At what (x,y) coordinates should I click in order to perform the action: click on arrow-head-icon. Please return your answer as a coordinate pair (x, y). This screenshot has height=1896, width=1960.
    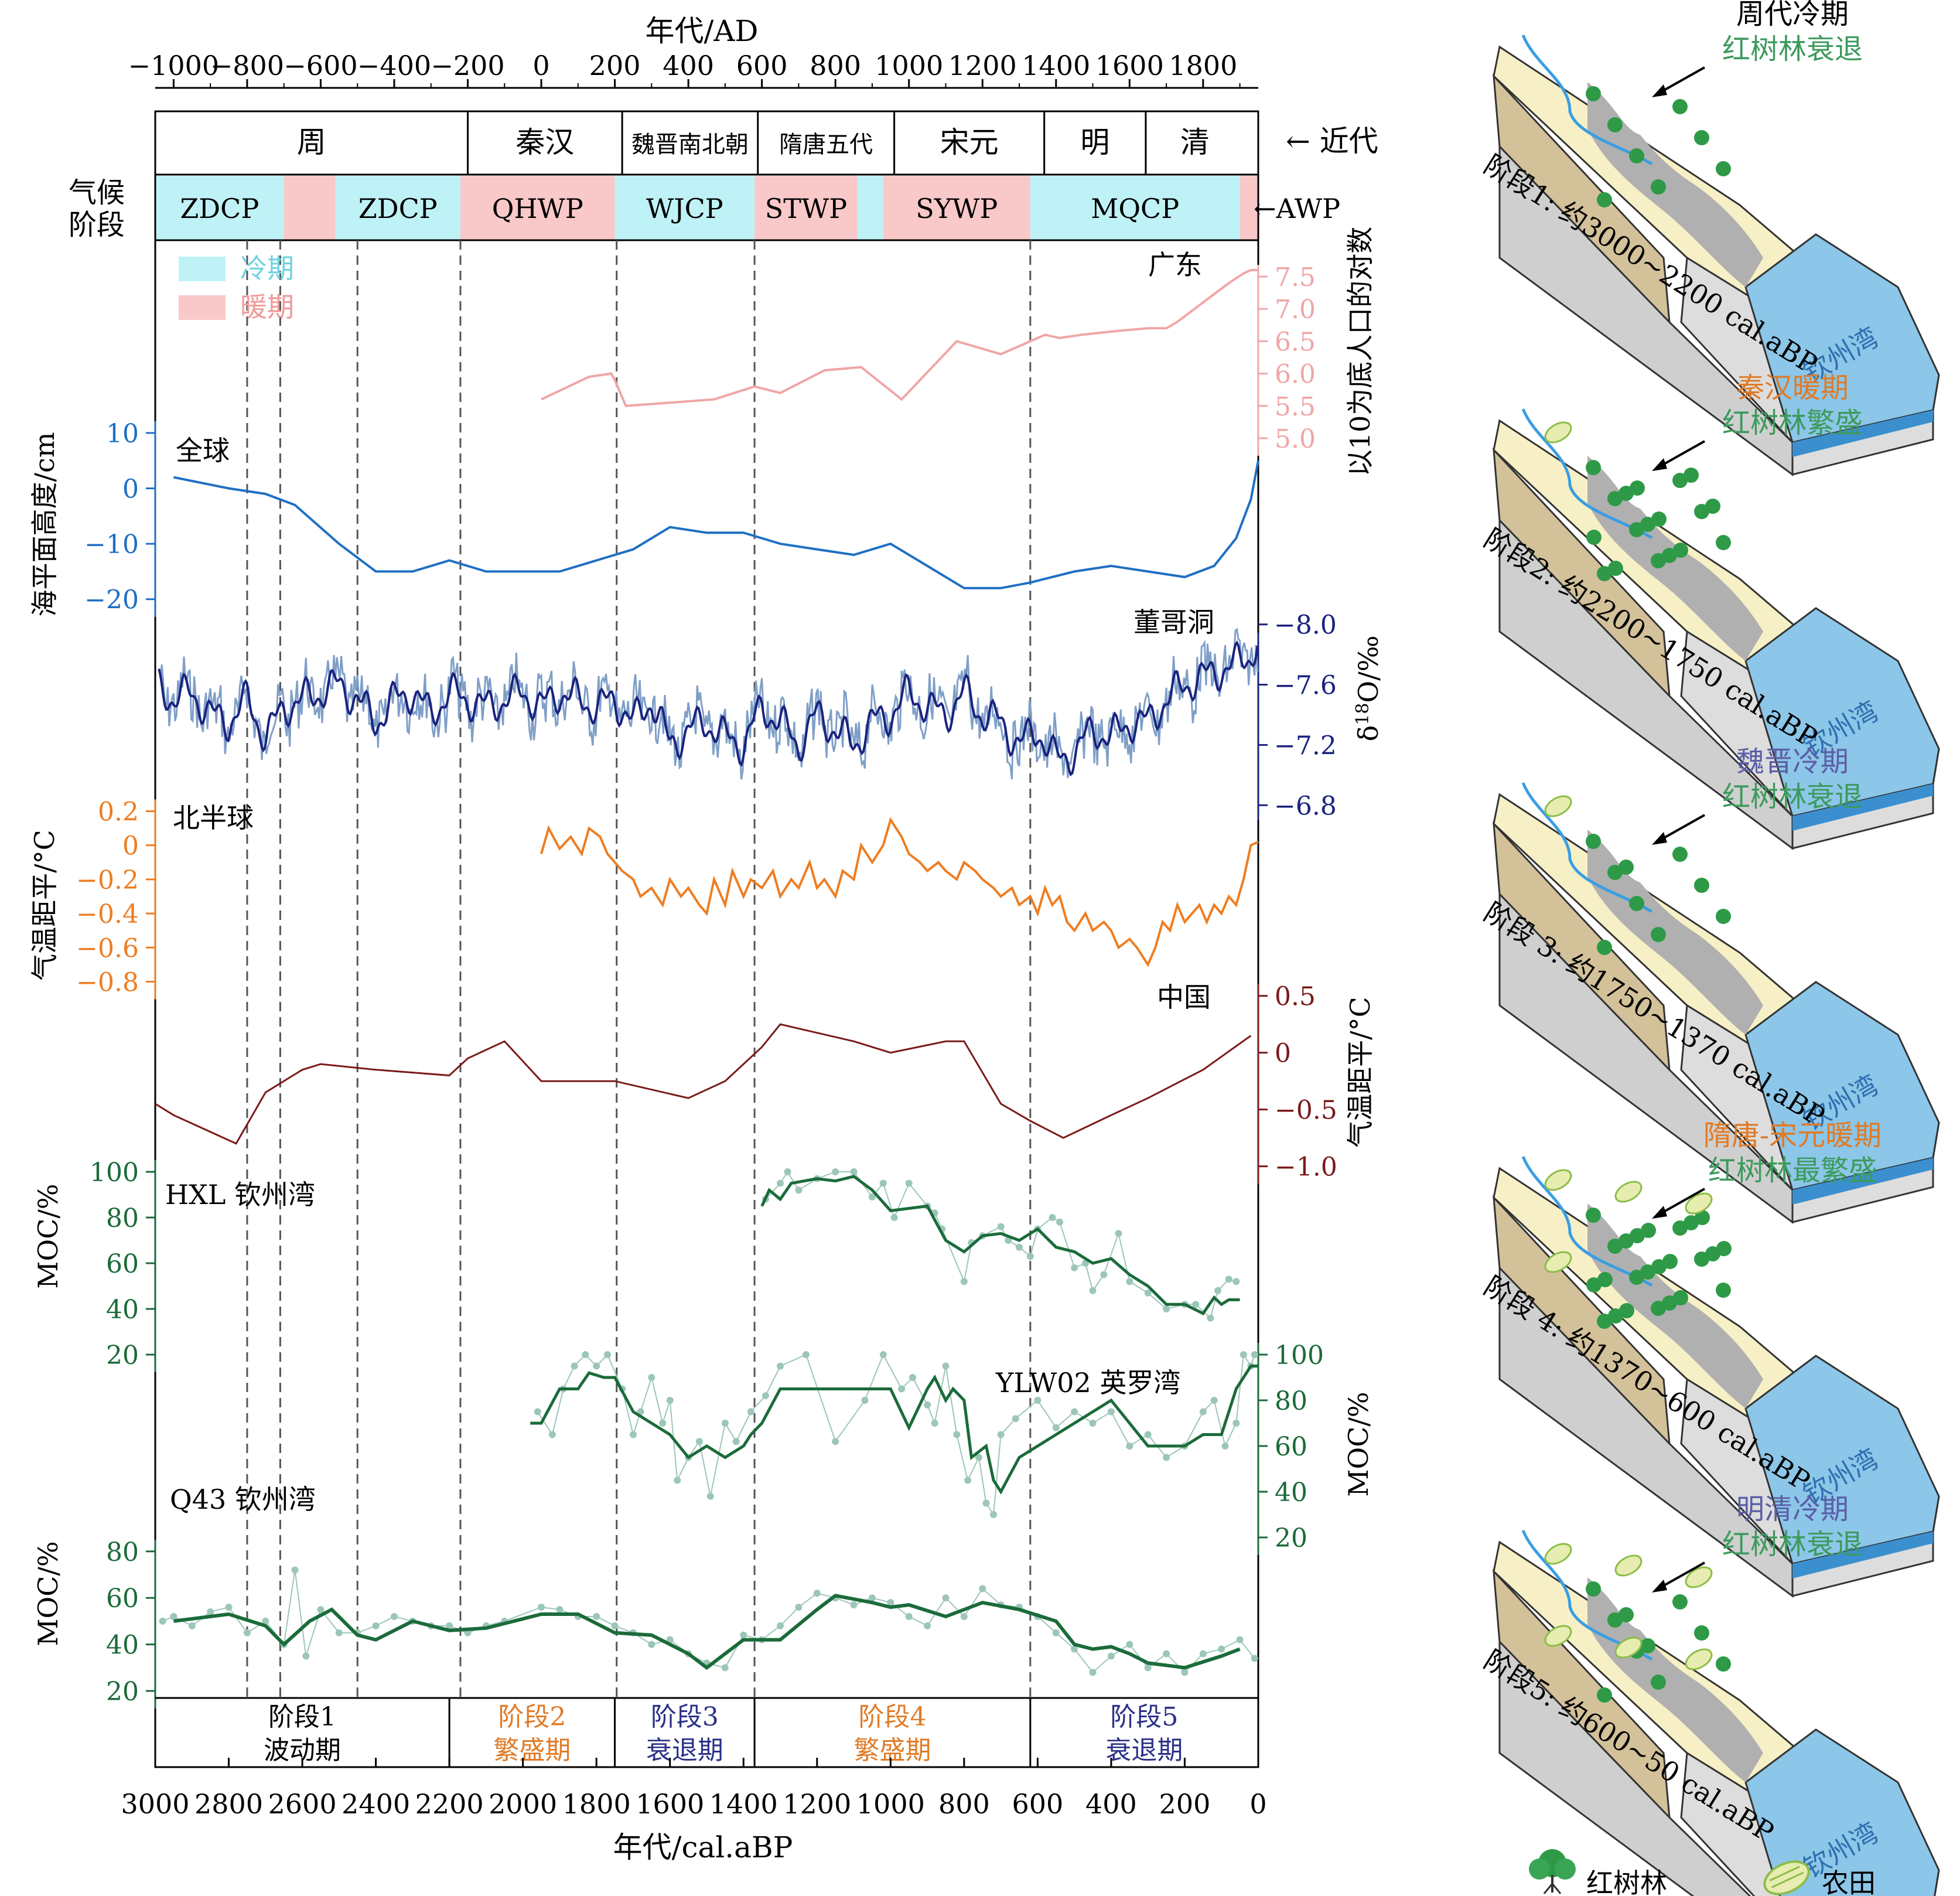
    Looking at the image, I should click on (1659, 90).